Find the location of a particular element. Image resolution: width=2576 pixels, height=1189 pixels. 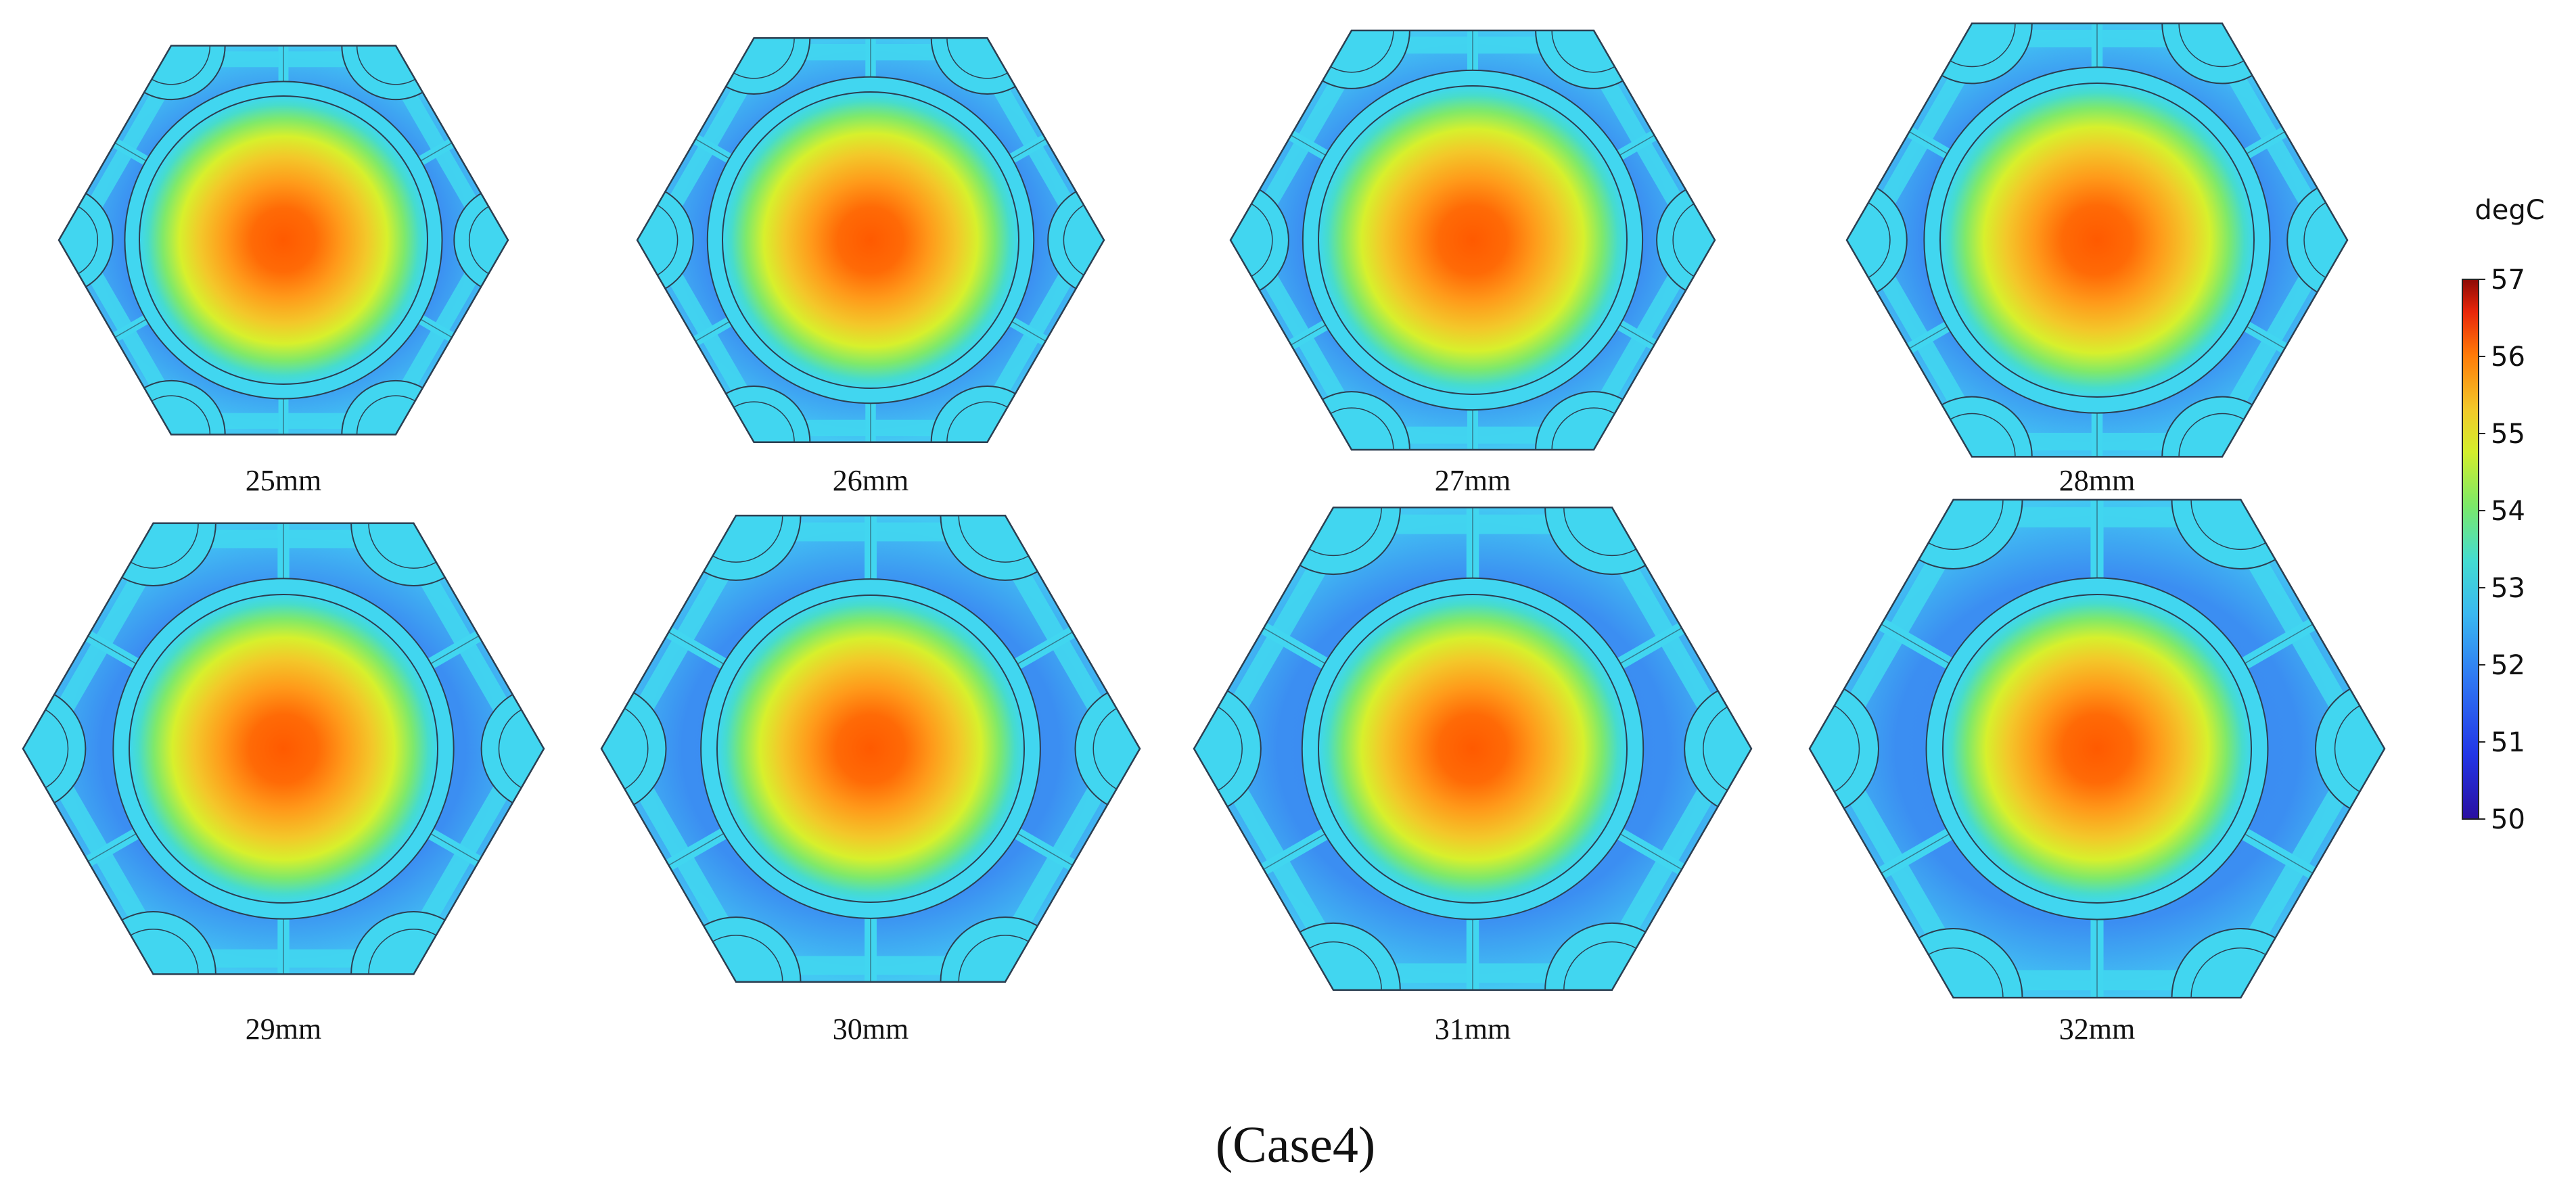

contour-panel-27mm is located at coordinates (1472, 240).